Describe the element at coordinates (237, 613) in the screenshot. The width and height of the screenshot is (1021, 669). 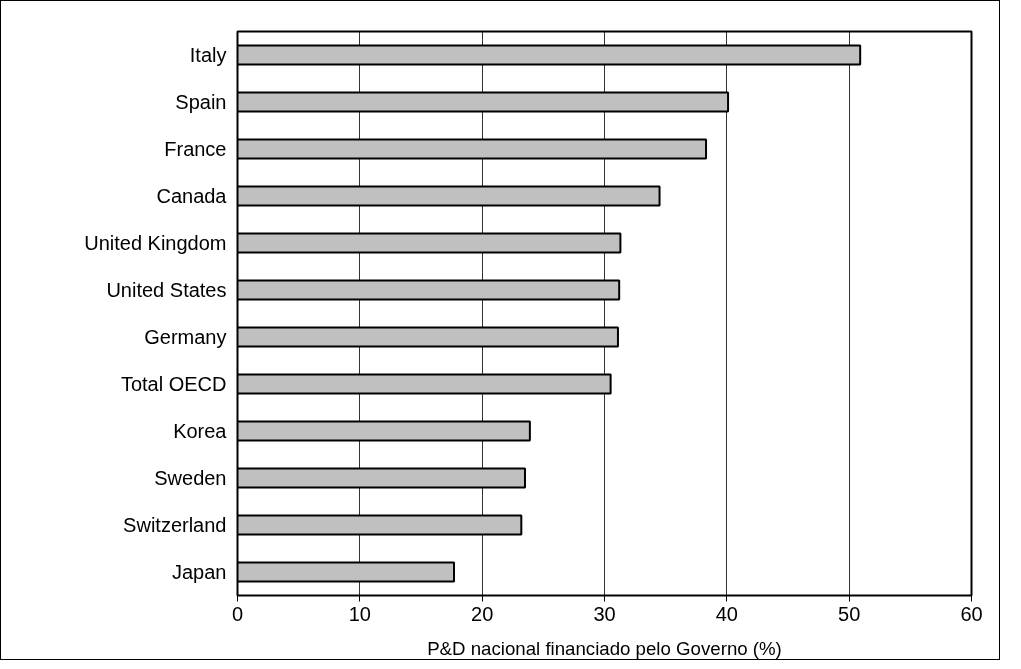
I see `x-tick-label: 0` at that location.